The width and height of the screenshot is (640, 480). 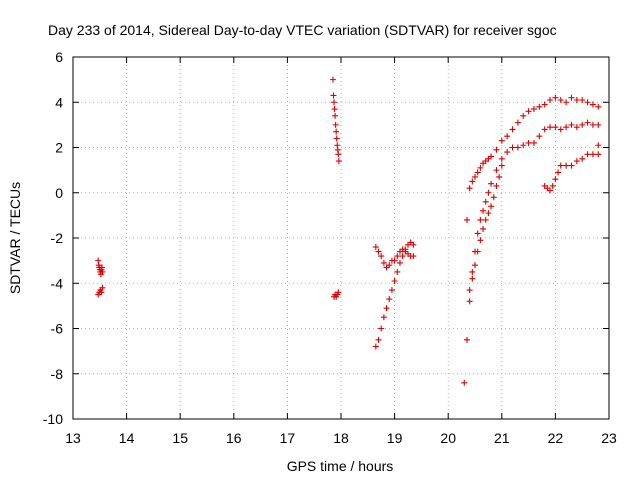 What do you see at coordinates (15, 238) in the screenshot?
I see `y-axis-title: SDTVAR / TECUs` at bounding box center [15, 238].